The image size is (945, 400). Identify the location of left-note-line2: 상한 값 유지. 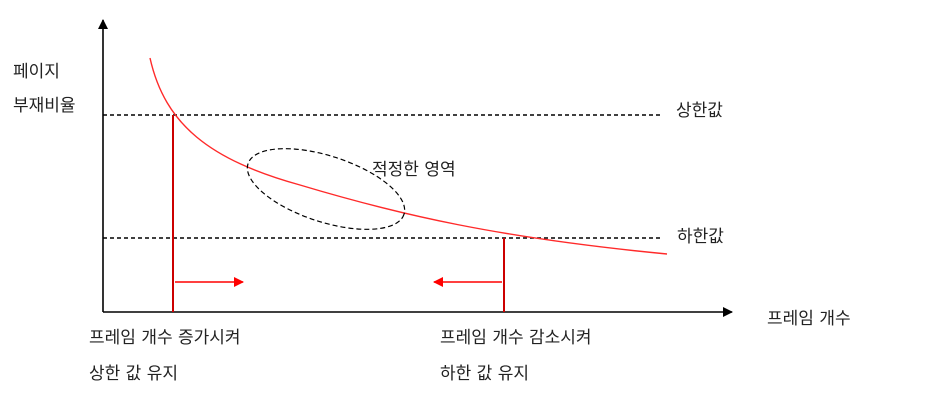
(134, 374).